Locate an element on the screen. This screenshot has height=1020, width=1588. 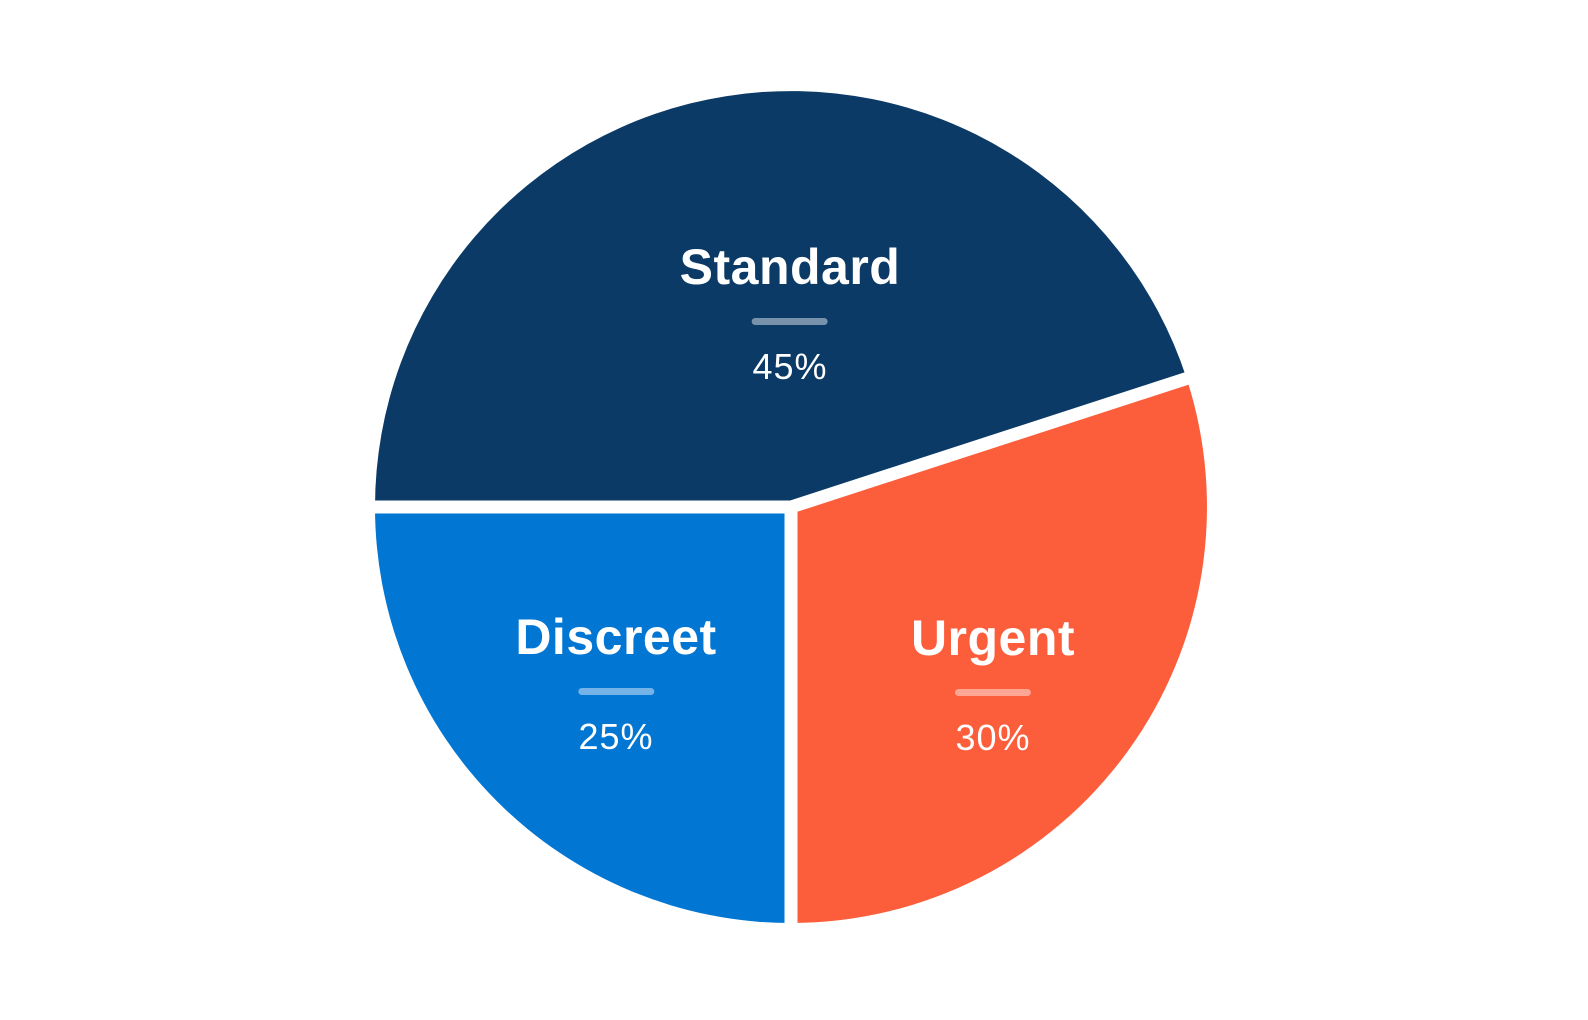
pie-slice-urgent is located at coordinates (999, 650).